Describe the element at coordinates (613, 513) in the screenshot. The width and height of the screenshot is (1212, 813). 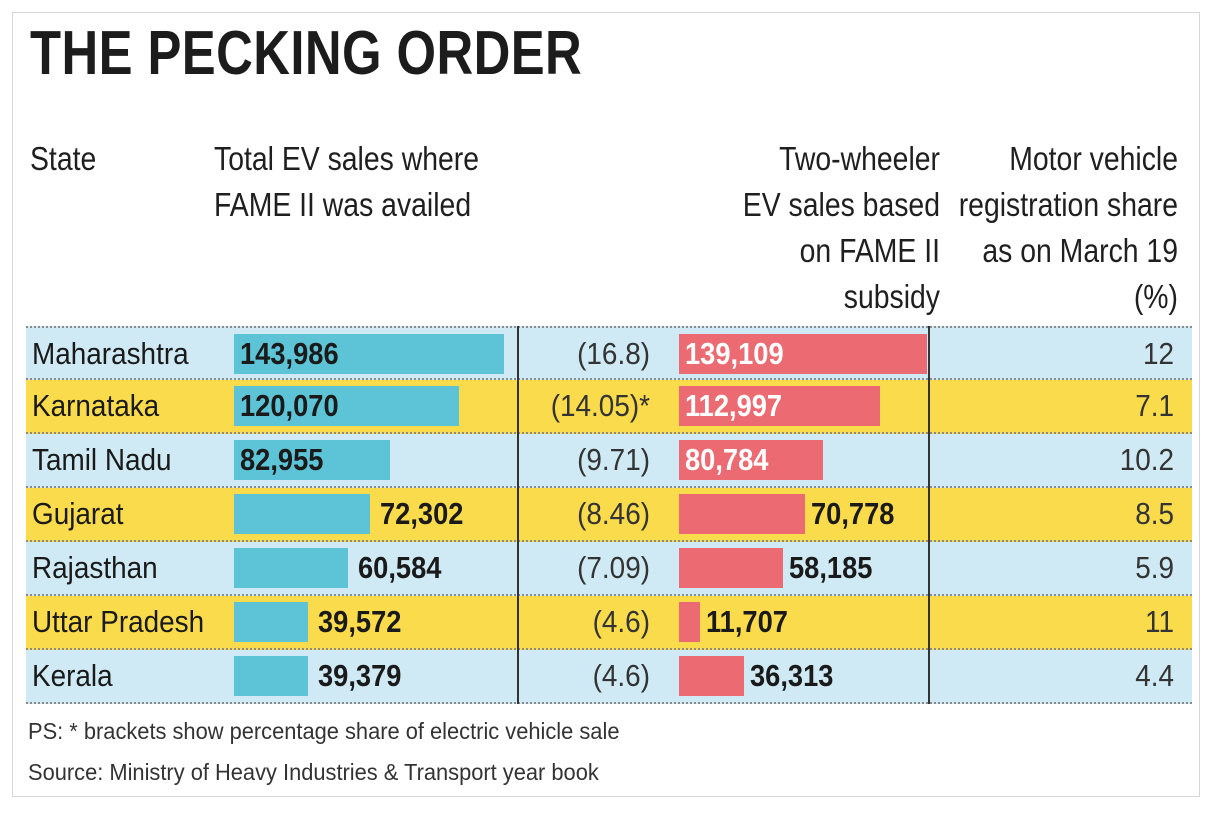
I see `ev-sale-share: (8.46)` at that location.